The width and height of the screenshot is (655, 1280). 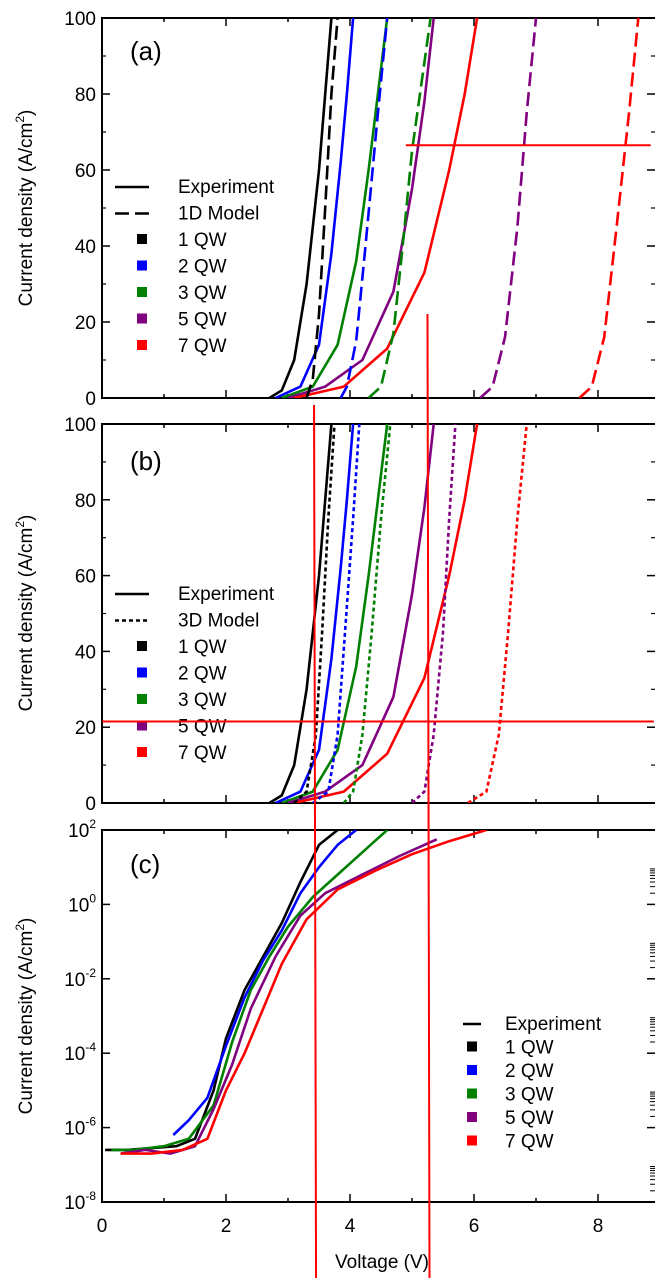 I want to click on panel-a-label: (a), so click(x=146, y=51).